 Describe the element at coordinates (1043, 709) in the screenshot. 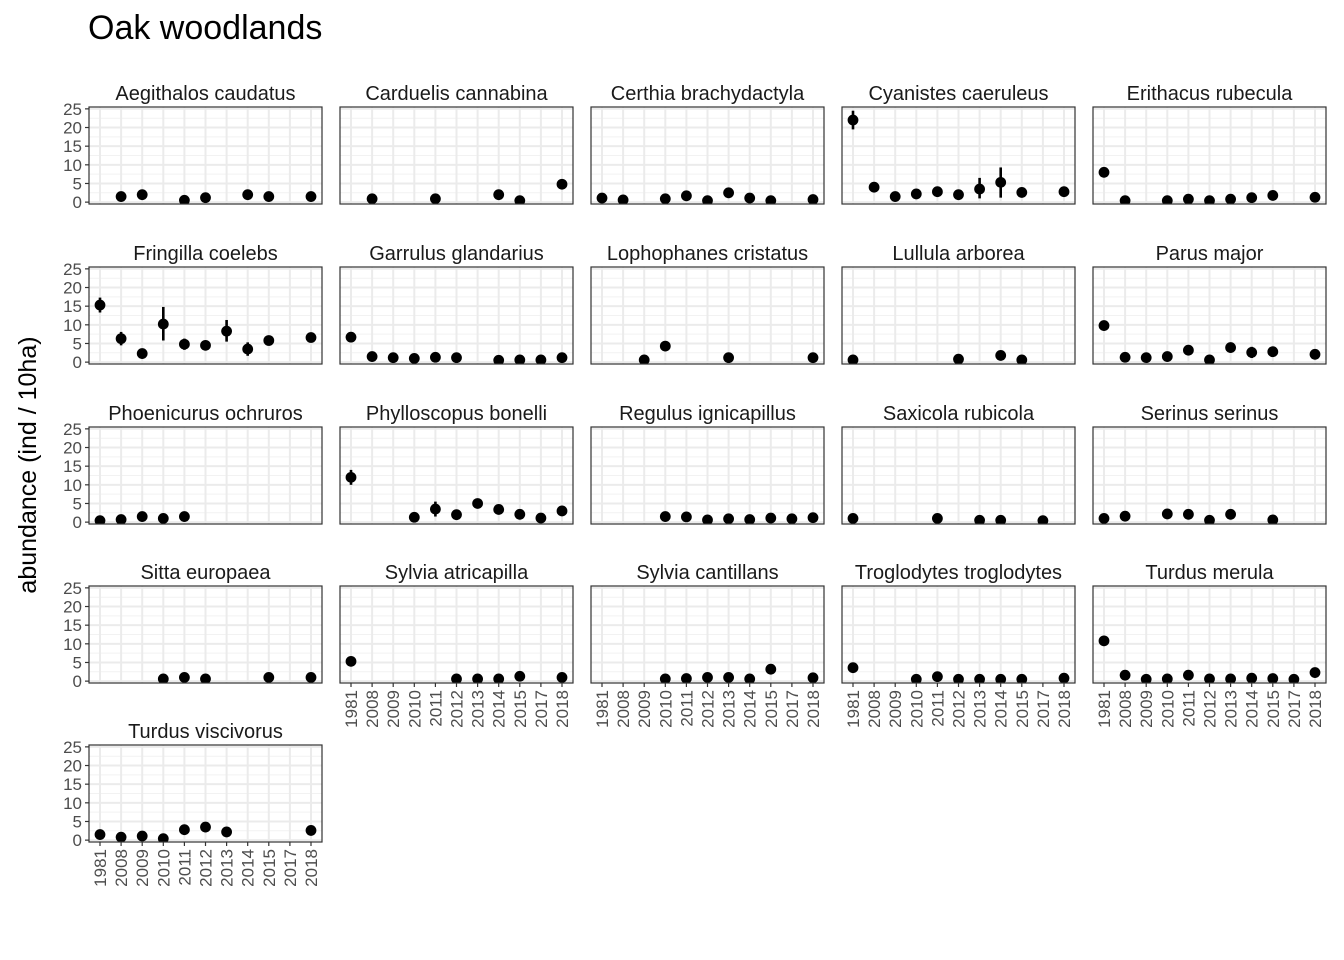

I see `x-tick-label: 2017` at that location.